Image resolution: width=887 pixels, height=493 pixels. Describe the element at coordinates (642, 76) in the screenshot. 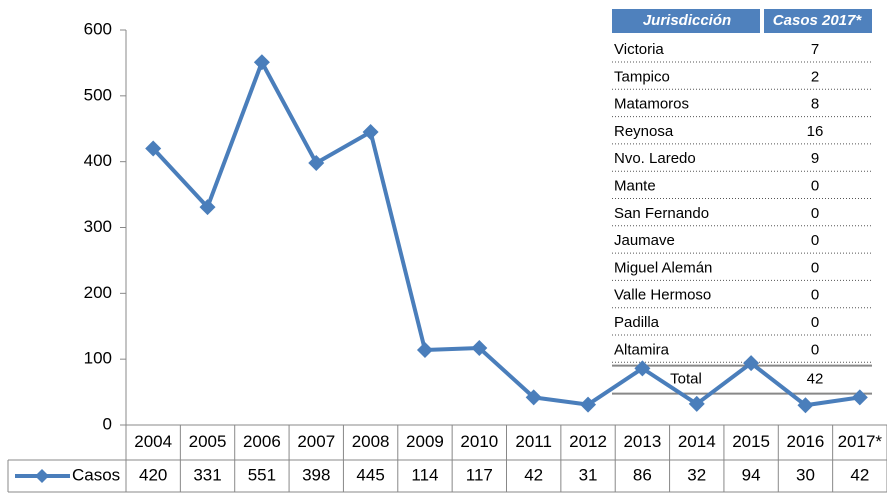

I see `table-cell: Tampico` at that location.